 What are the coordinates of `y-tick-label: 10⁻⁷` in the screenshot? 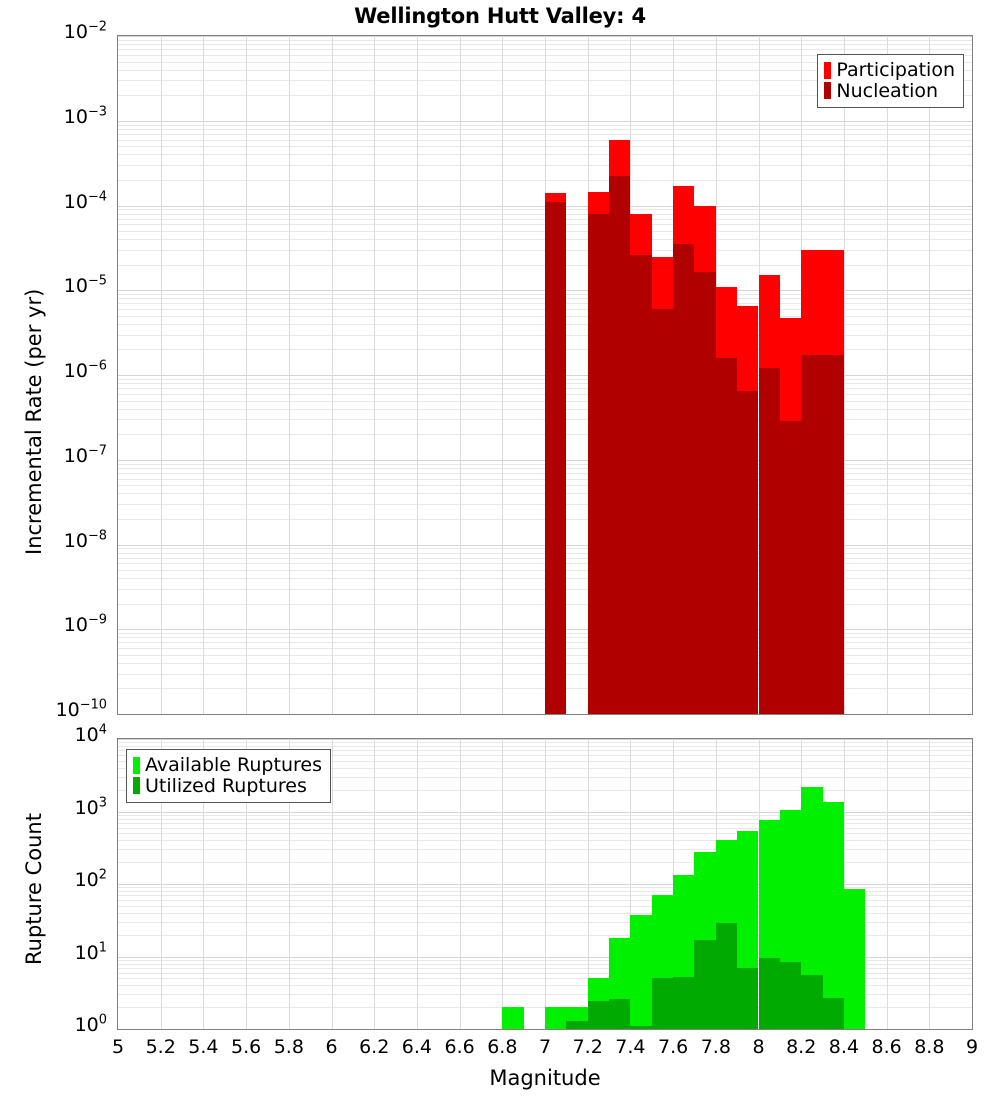 It's located at (85, 455).